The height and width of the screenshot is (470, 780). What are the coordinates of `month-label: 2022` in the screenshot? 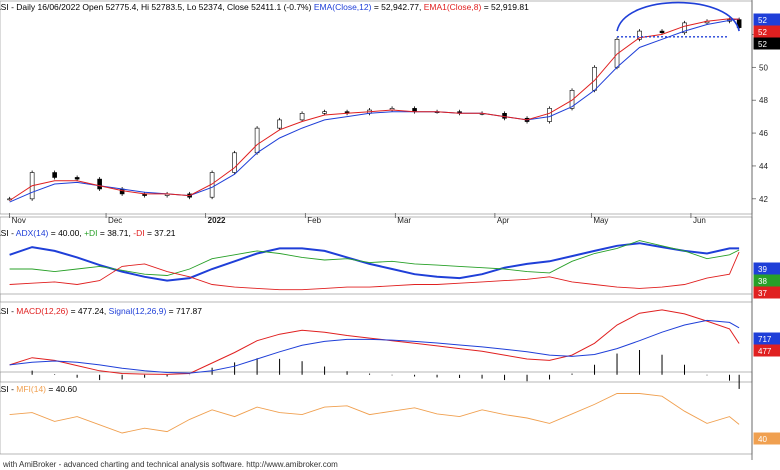 It's located at (217, 220).